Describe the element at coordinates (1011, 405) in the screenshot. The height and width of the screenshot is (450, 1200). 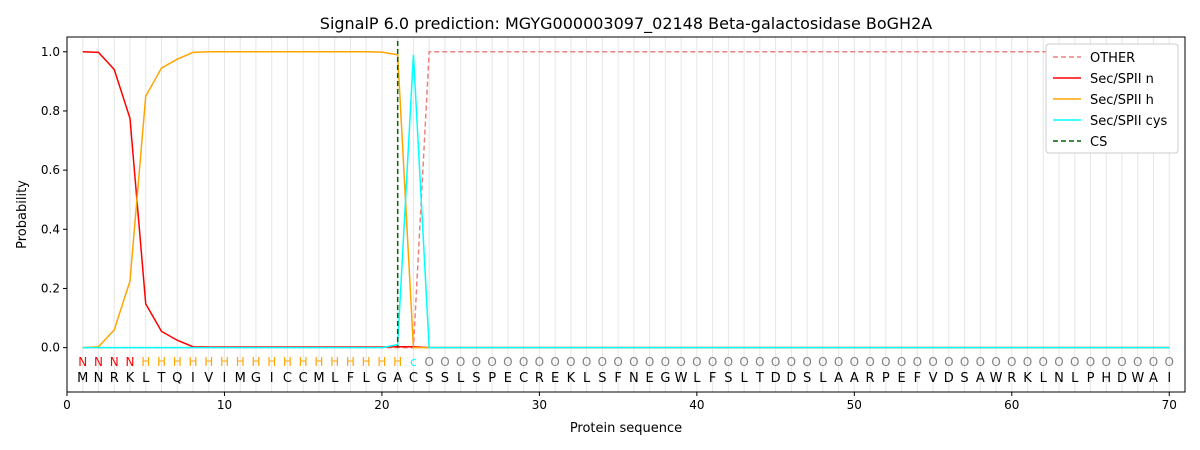
I see `x-tick-label: 60` at that location.